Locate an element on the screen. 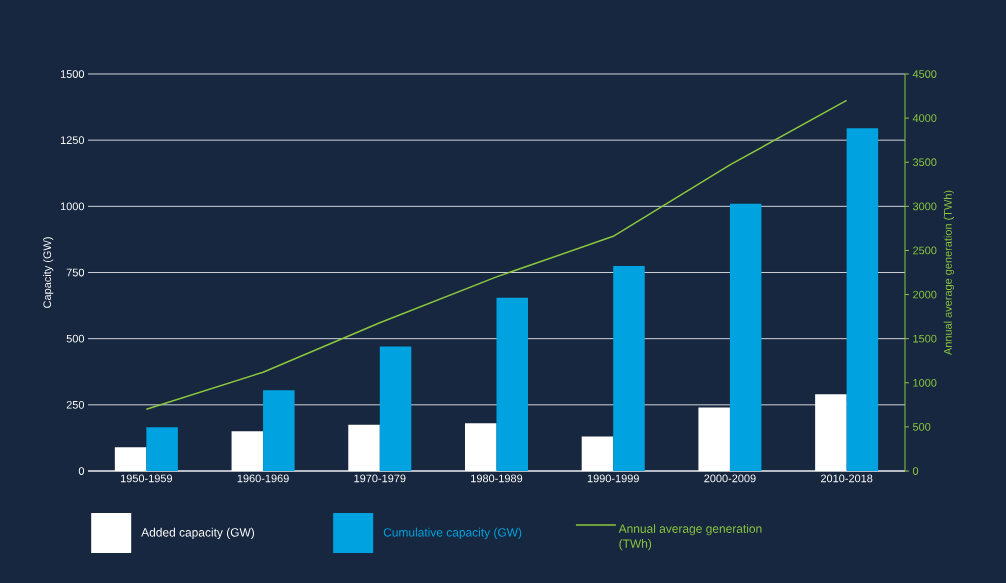 The image size is (1006, 583). y2-tick-label: 3500 is located at coordinates (924, 162).